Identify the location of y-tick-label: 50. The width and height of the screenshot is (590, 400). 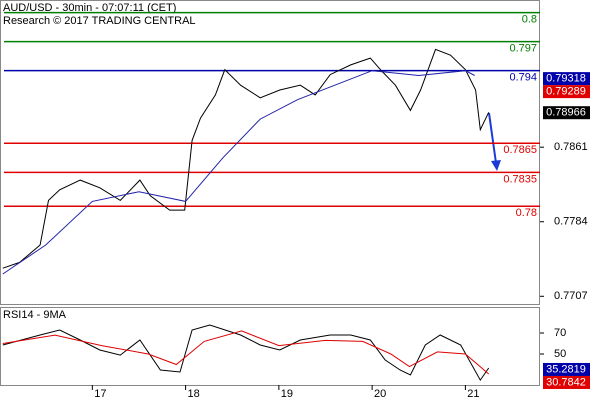
(560, 354).